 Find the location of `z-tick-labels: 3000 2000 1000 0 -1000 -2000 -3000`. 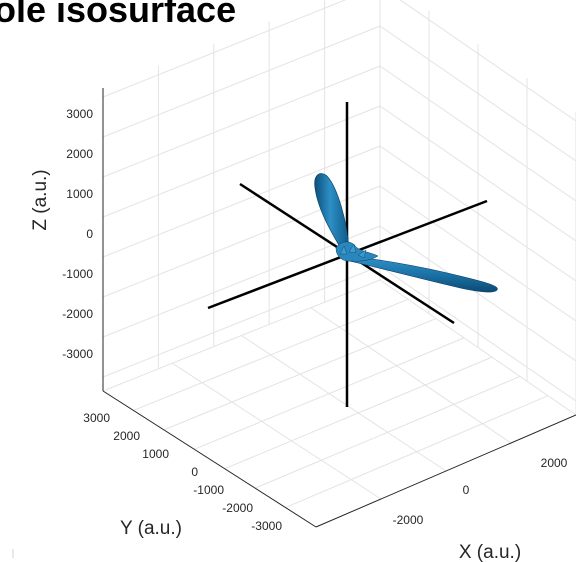

z-tick-labels: 3000 2000 1000 0 -1000 -2000 -3000 is located at coordinates (77, 234).